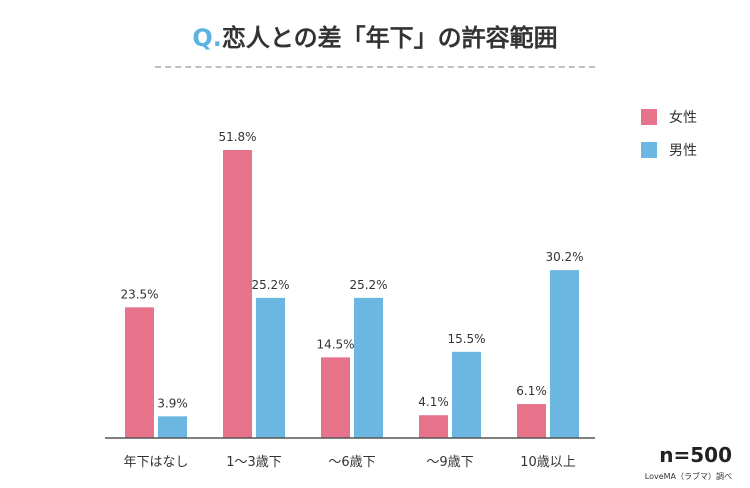 Image resolution: width=750 pixels, height=488 pixels. What do you see at coordinates (207, 38) in the screenshot?
I see `title-prefix: Q.` at bounding box center [207, 38].